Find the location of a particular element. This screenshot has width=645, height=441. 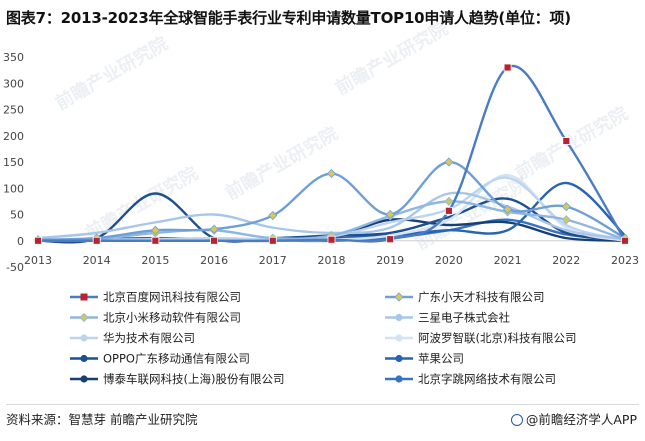

x-tick-label: 2014 is located at coordinates (97, 260).